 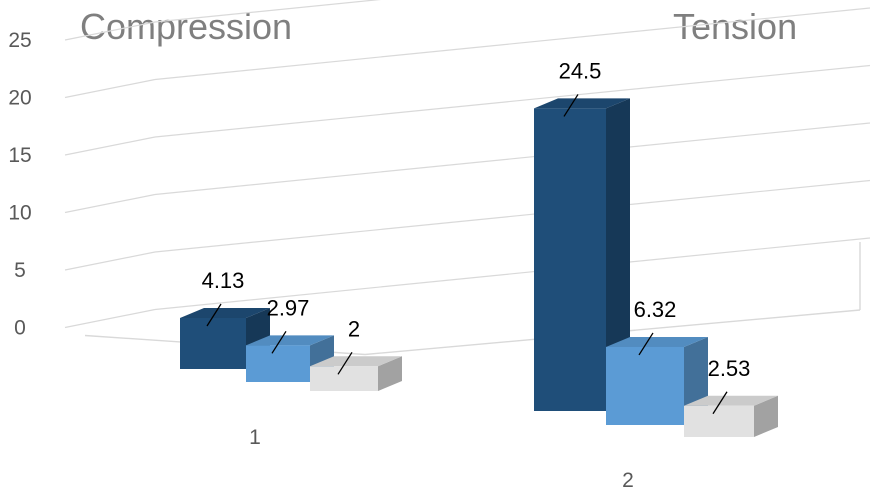 What do you see at coordinates (223, 280) in the screenshot?
I see `data-label: 4.13` at bounding box center [223, 280].